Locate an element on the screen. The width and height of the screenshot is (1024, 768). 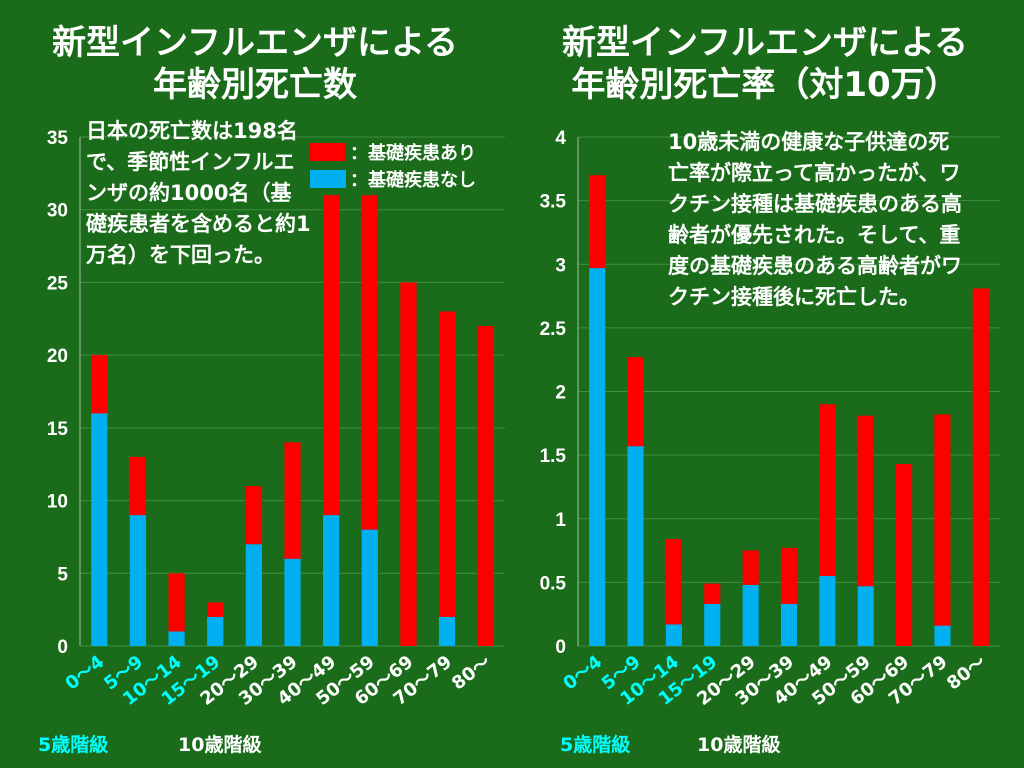
right-title-line2: 年齢別死亡率（対10万） is located at coordinates (765, 85).